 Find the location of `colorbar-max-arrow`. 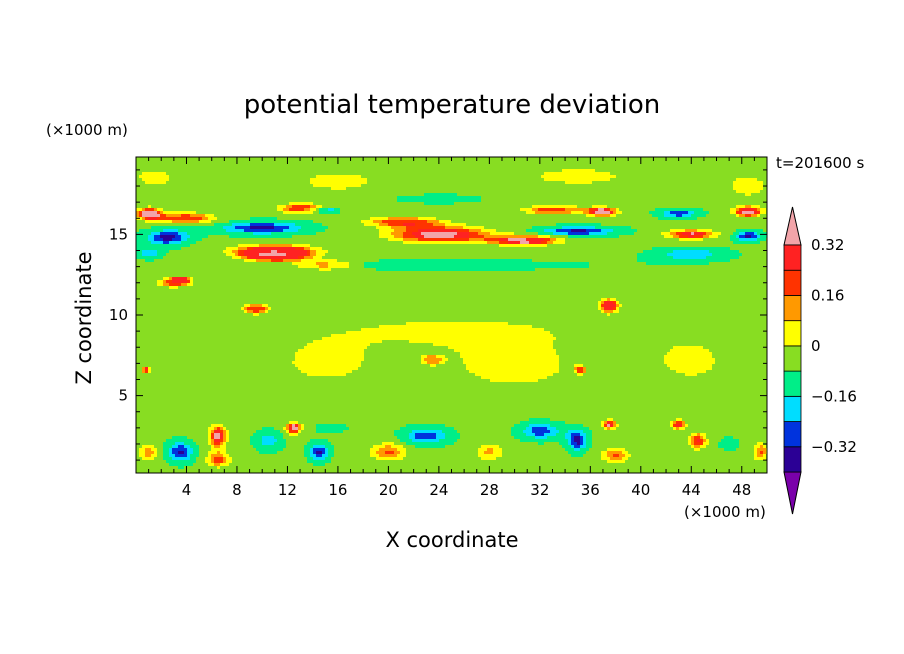

colorbar-max-arrow is located at coordinates (792, 226).